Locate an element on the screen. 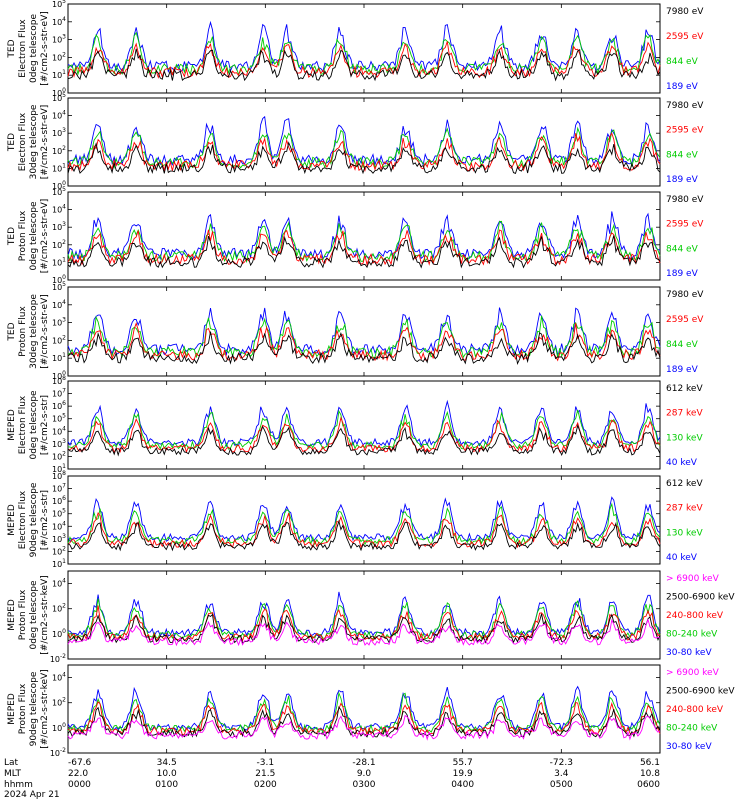 Image resolution: width=750 pixels, height=804 pixels. x-tick-label-hhmm: 0200 is located at coordinates (265, 785).